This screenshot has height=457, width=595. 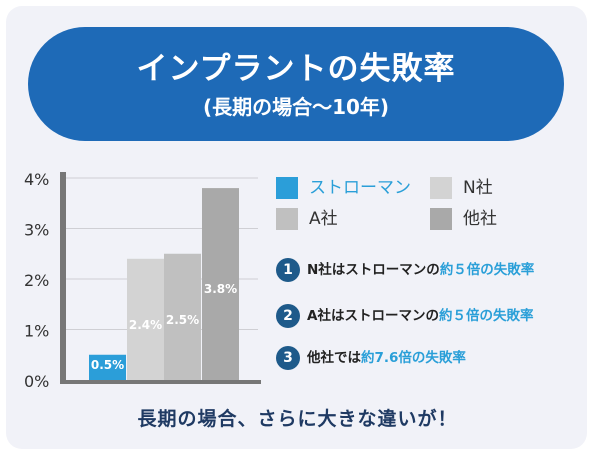 I want to click on legend-label: ストローマン, so click(x=360, y=188).